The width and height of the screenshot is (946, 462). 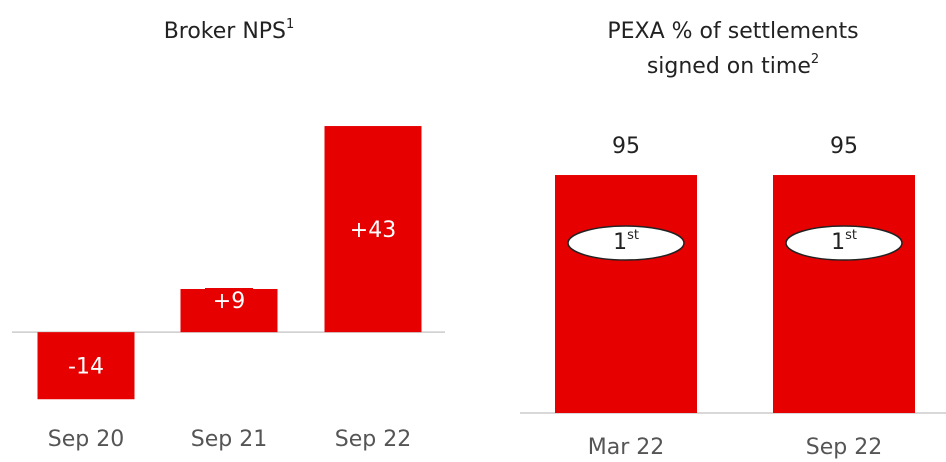 I want to click on chart-title: PEXA % of settlements, so click(x=732, y=31).